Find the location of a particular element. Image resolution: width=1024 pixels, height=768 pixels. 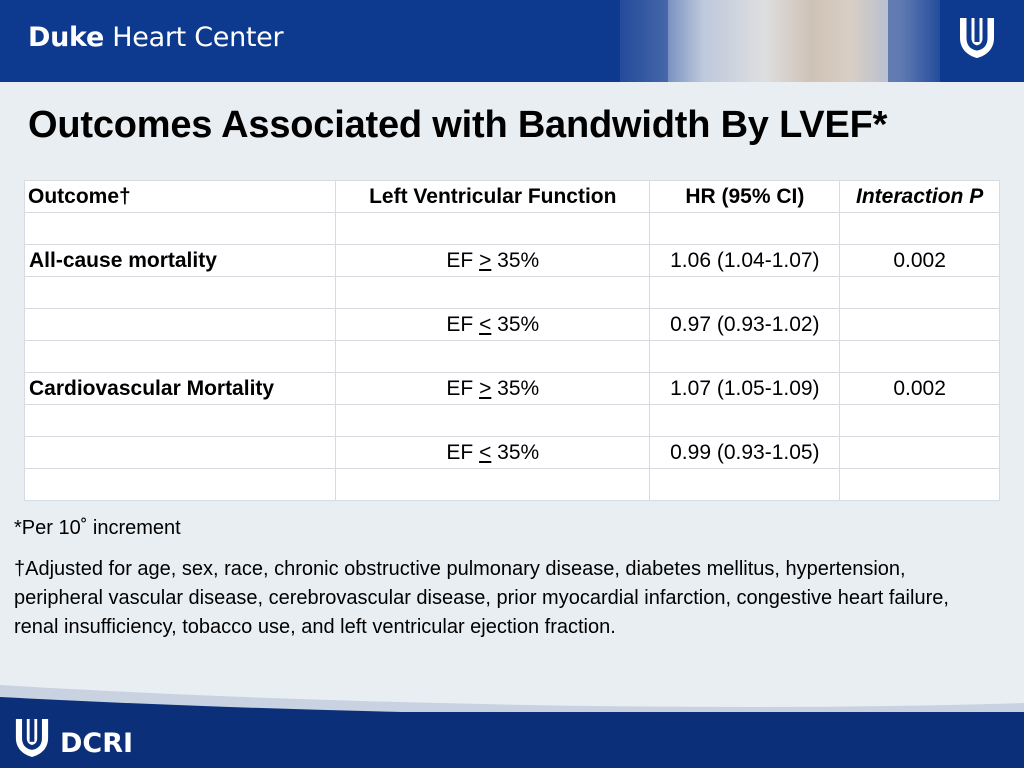

footer-org-name: DCRI is located at coordinates (97, 743).